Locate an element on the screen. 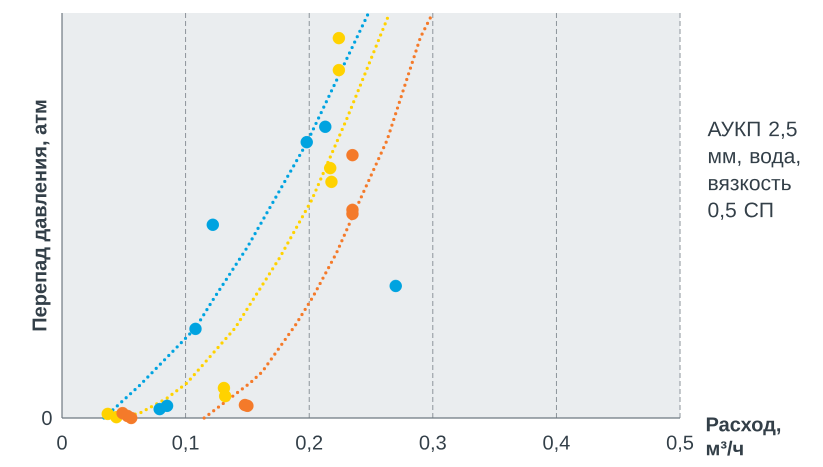  text: 0 is located at coordinates (47, 418).